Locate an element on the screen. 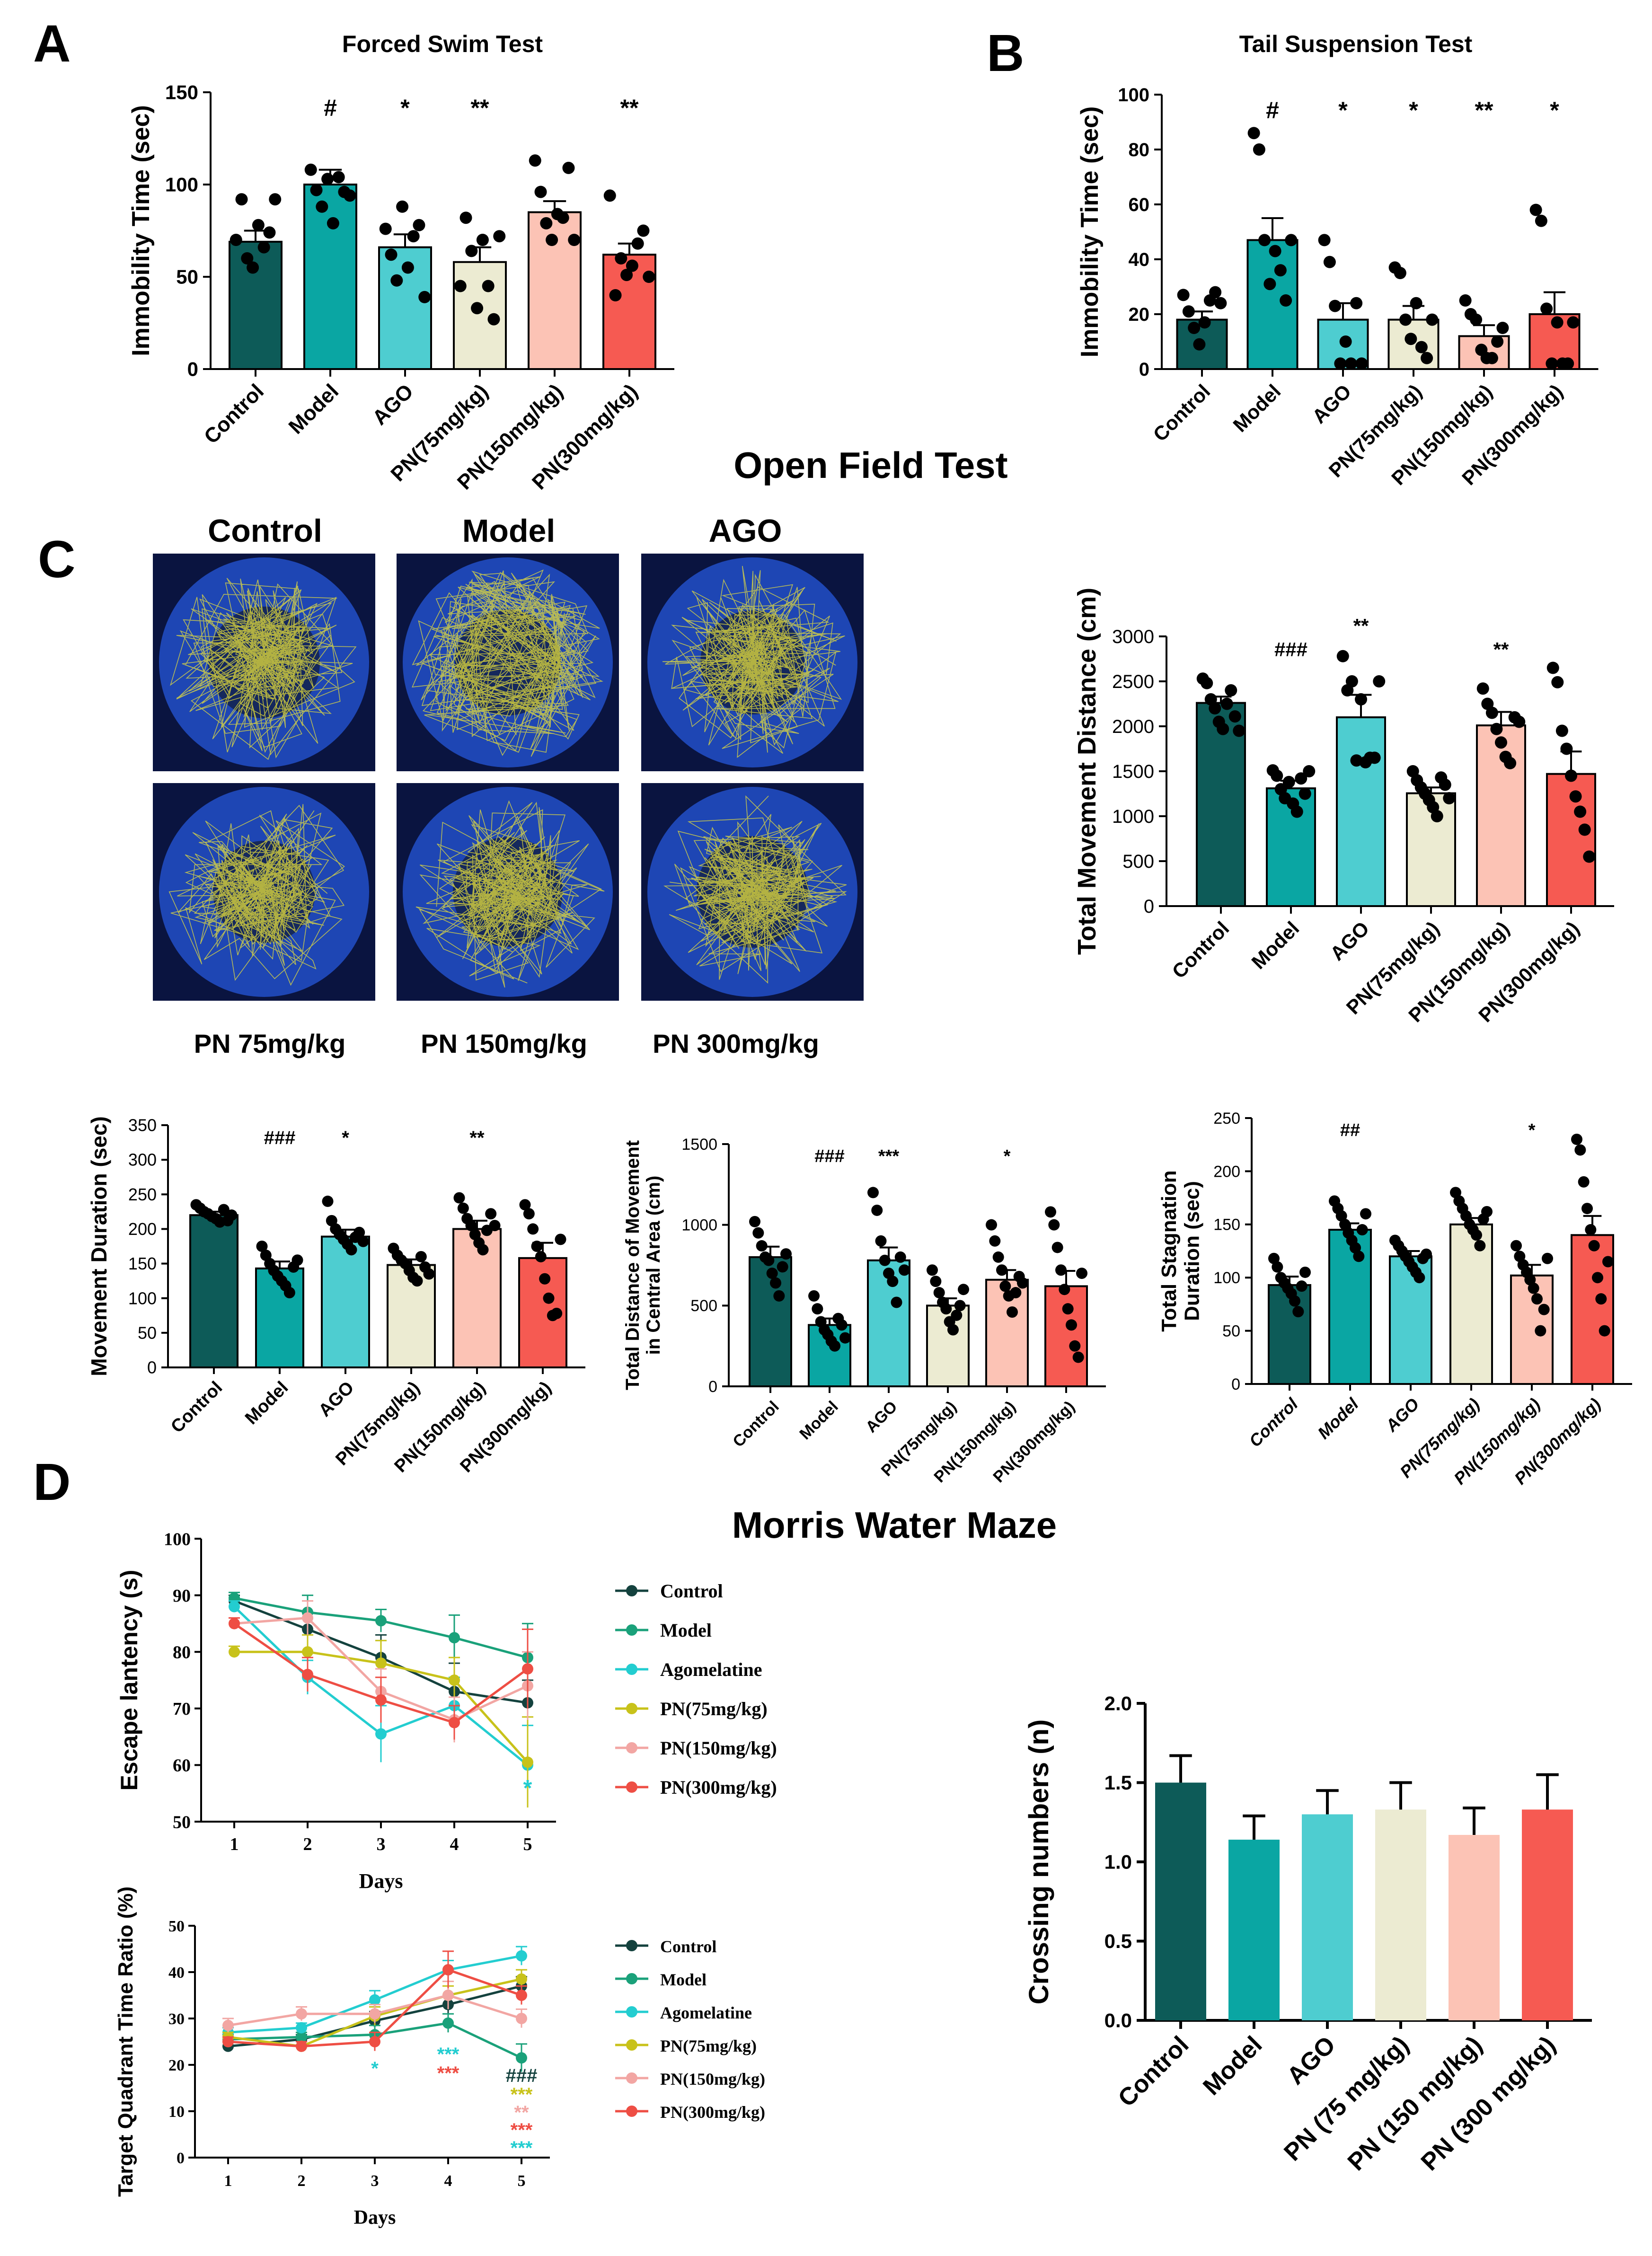 The image size is (1652, 2256). y-tick-label: 0.5 is located at coordinates (1118, 1941).